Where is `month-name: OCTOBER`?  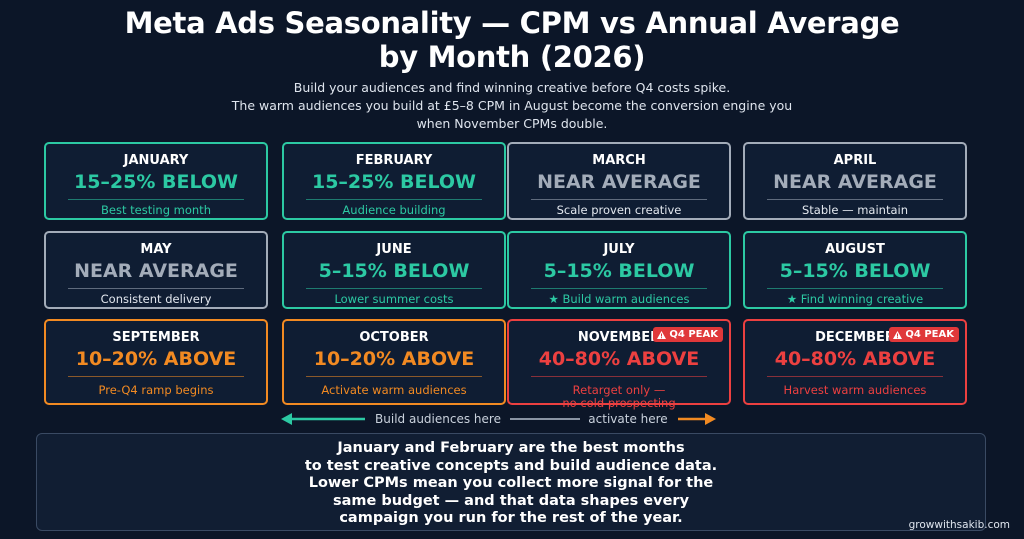
month-name: OCTOBER is located at coordinates (394, 337).